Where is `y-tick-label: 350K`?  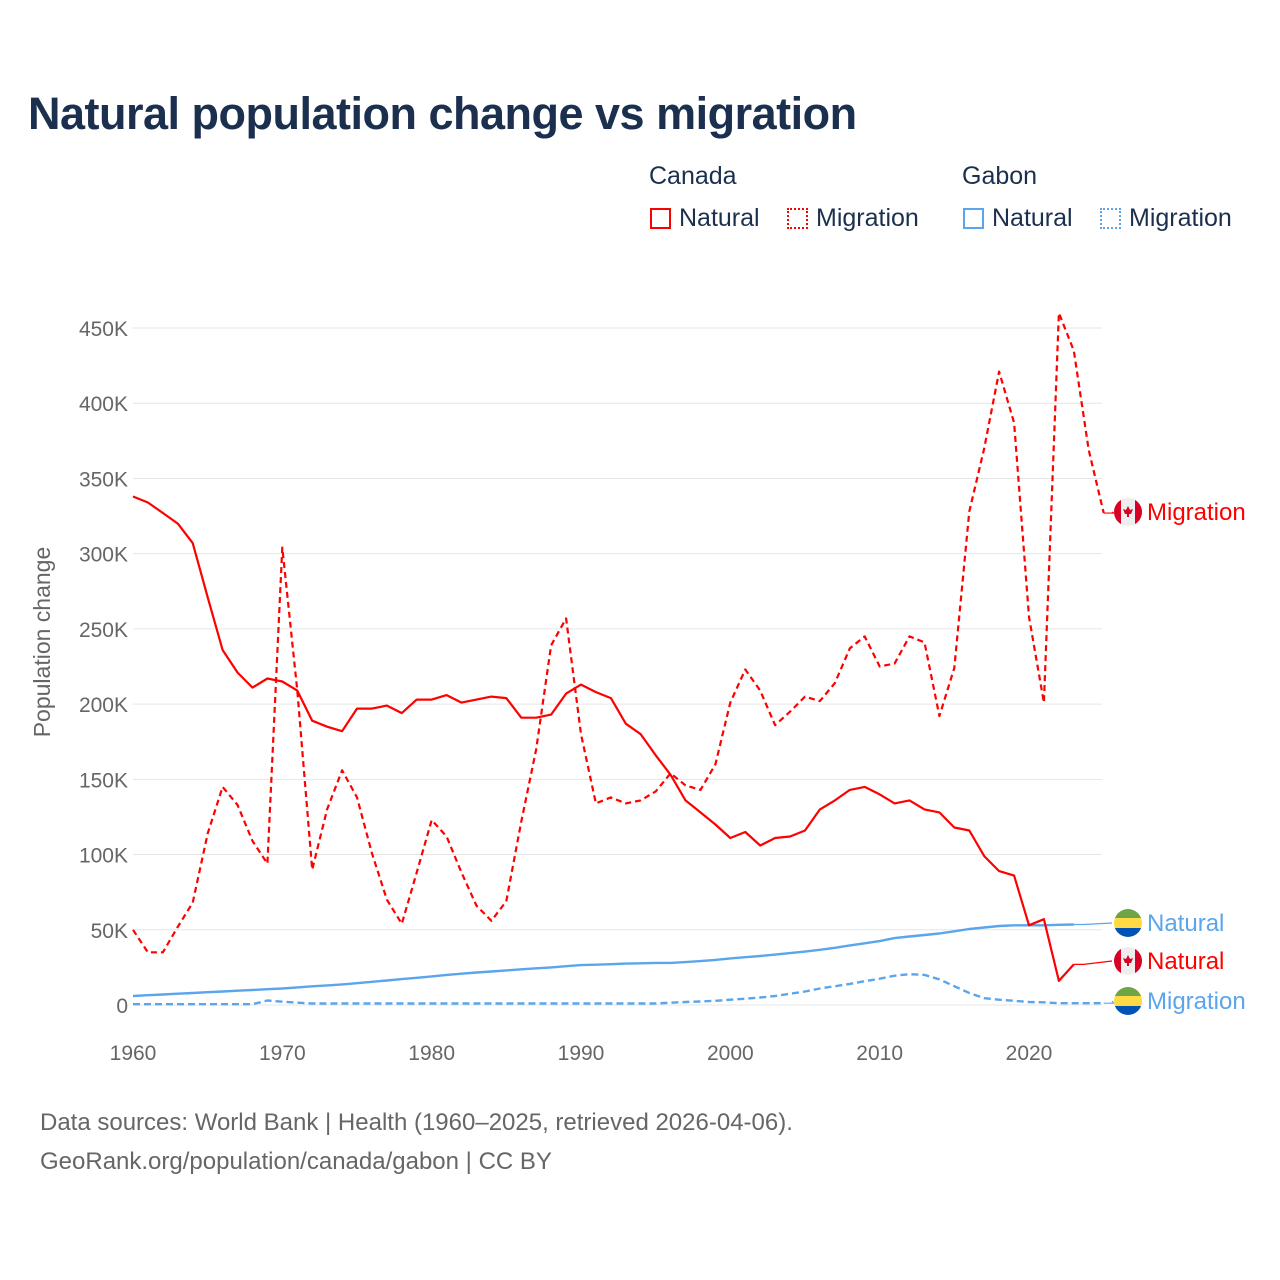
y-tick-label: 350K is located at coordinates (103, 479).